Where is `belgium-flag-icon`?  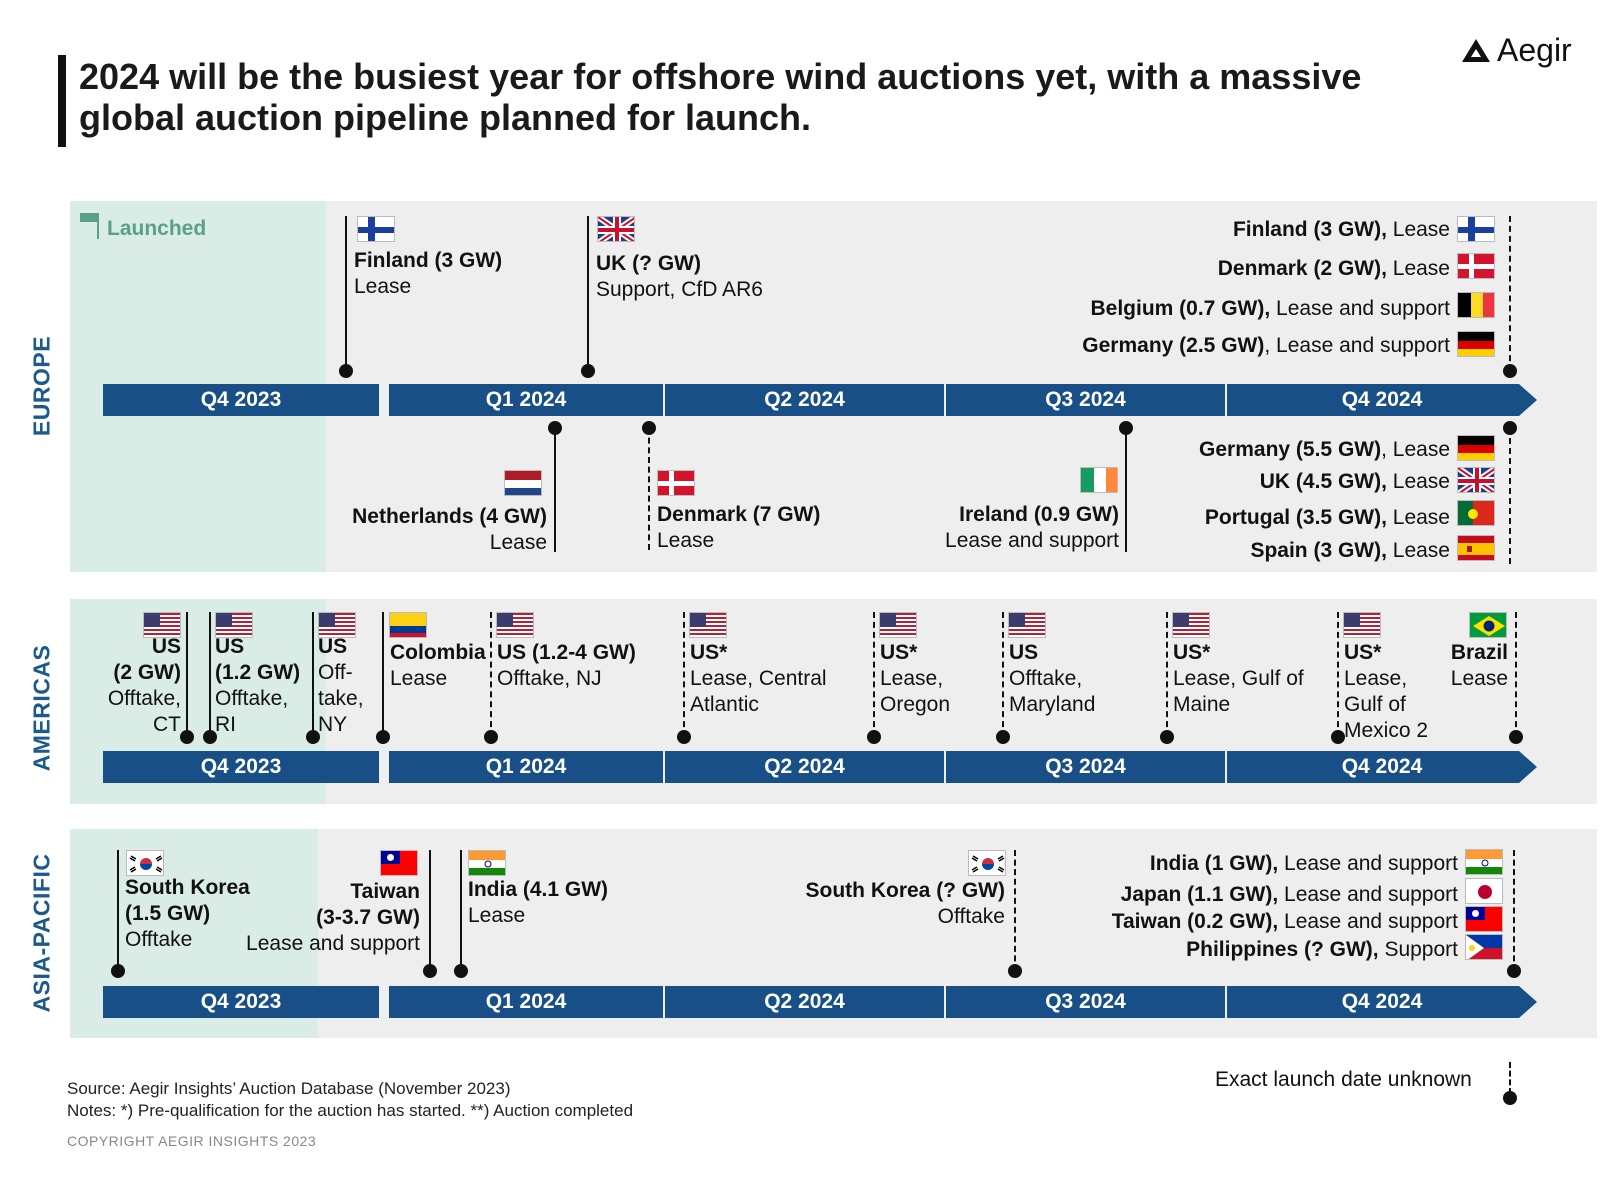
belgium-flag-icon is located at coordinates (1476, 305).